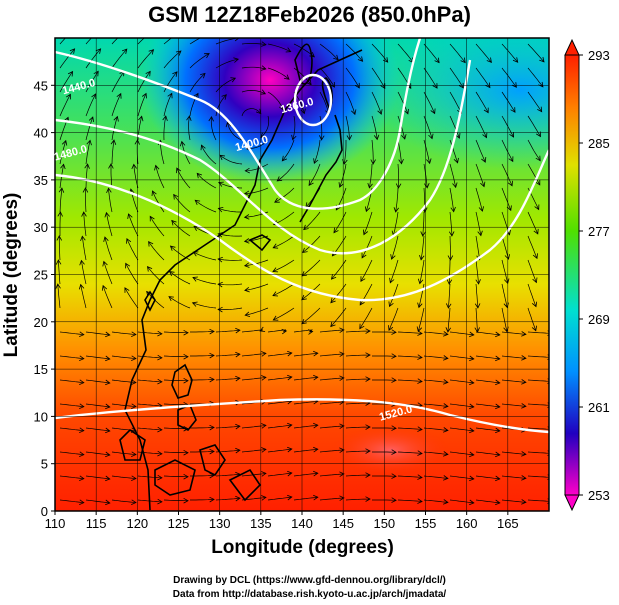 This screenshot has height=605, width=619. I want to click on x-tick-label: 140, so click(302, 523).